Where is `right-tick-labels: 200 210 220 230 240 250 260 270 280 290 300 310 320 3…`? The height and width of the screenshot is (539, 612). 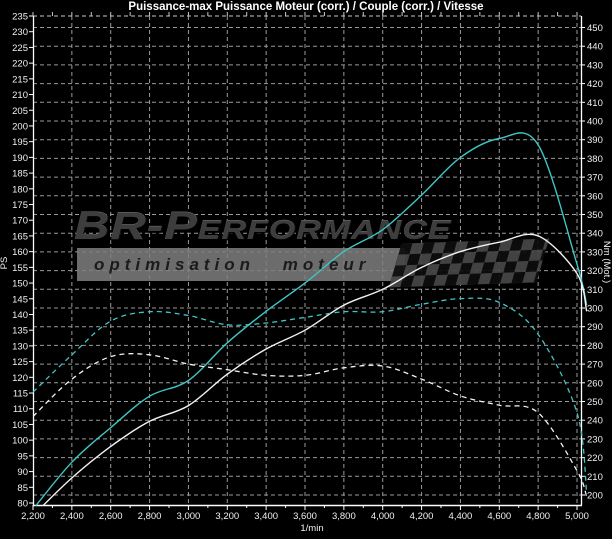 right-tick-labels: 200 210 220 230 240 250 260 270 280 290 300 310 320 3… is located at coordinates (595, 262).